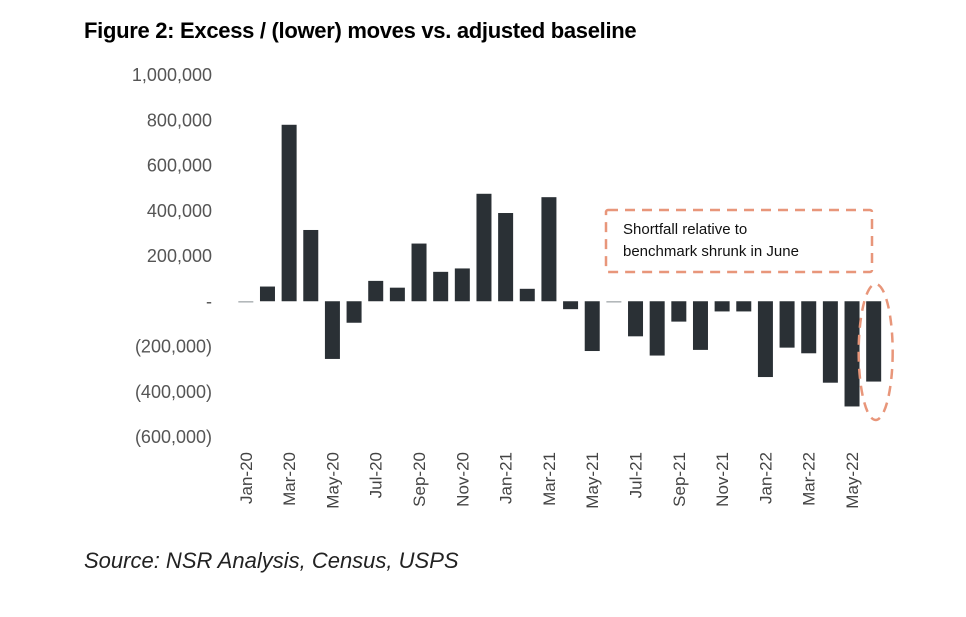 The width and height of the screenshot is (966, 617). What do you see at coordinates (289, 479) in the screenshot?
I see `x-tick-label: Mar-20` at bounding box center [289, 479].